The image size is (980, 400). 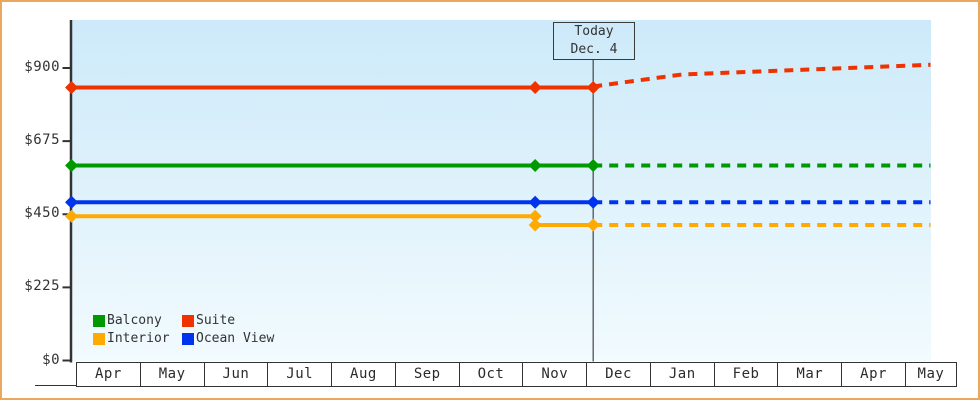 What do you see at coordinates (810, 374) in the screenshot?
I see `month-cell-mar-11: Mar` at bounding box center [810, 374].